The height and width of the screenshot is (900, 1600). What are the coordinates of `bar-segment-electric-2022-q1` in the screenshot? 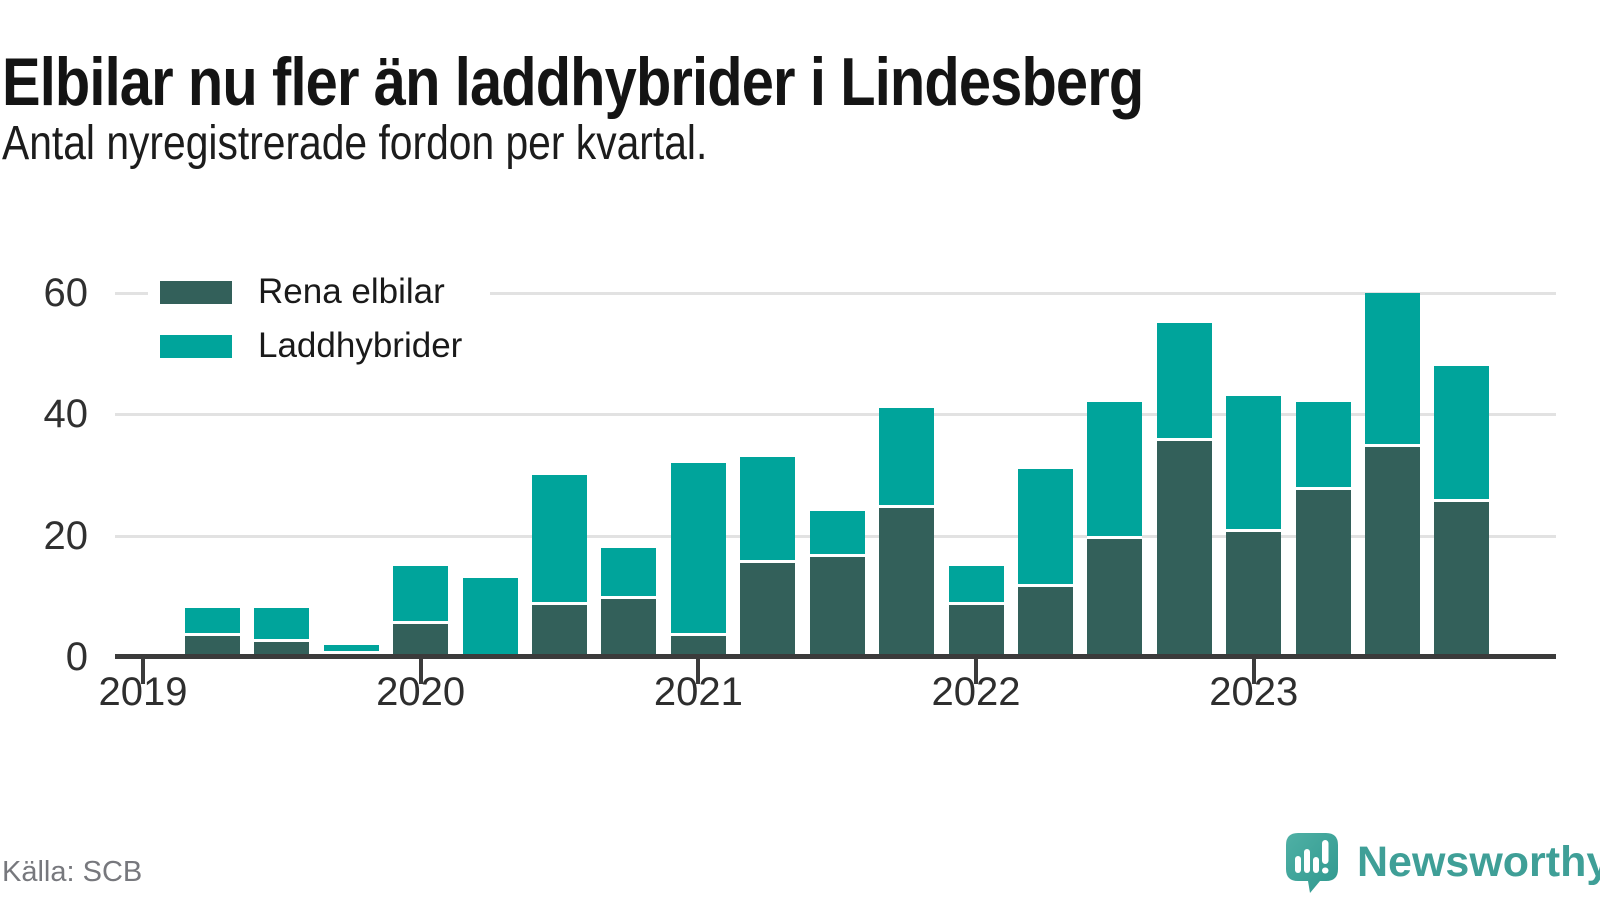 It's located at (976, 629).